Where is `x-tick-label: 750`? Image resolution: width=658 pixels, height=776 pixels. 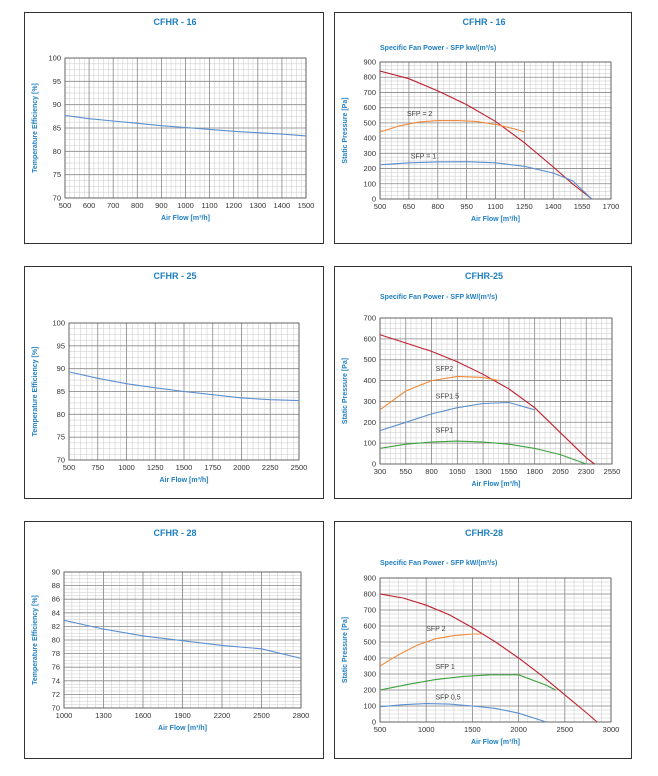
x-tick-label: 750 is located at coordinates (97, 467).